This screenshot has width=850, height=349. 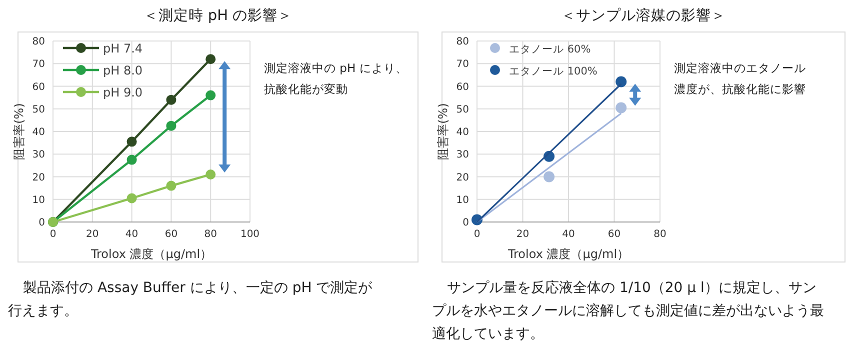 I want to click on x-tick-label: 100, so click(x=250, y=234).